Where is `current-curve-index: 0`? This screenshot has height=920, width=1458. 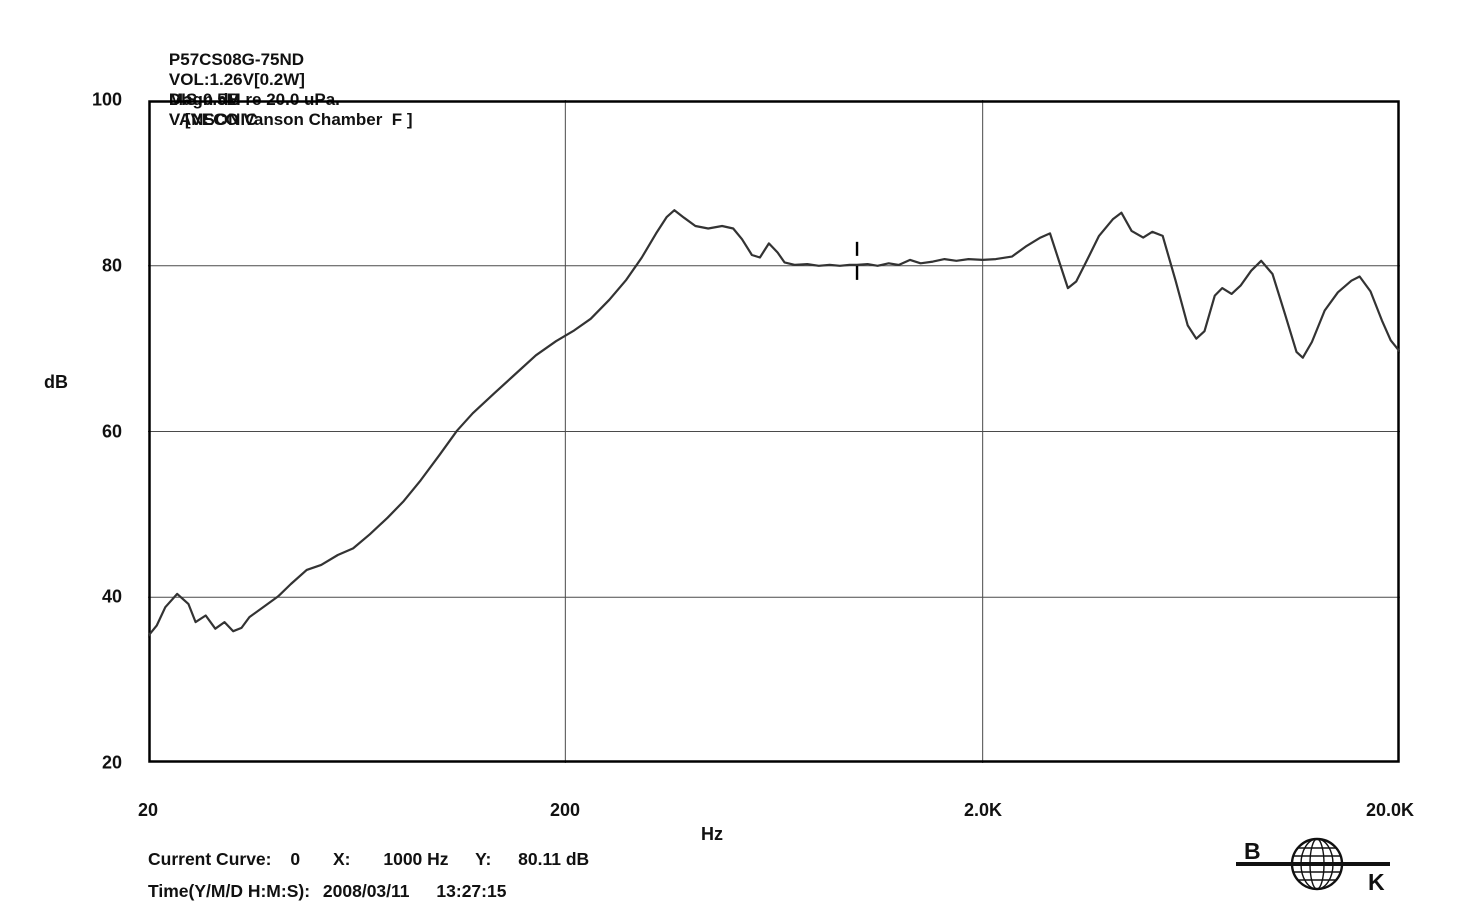
current-curve-index: 0 is located at coordinates (295, 859).